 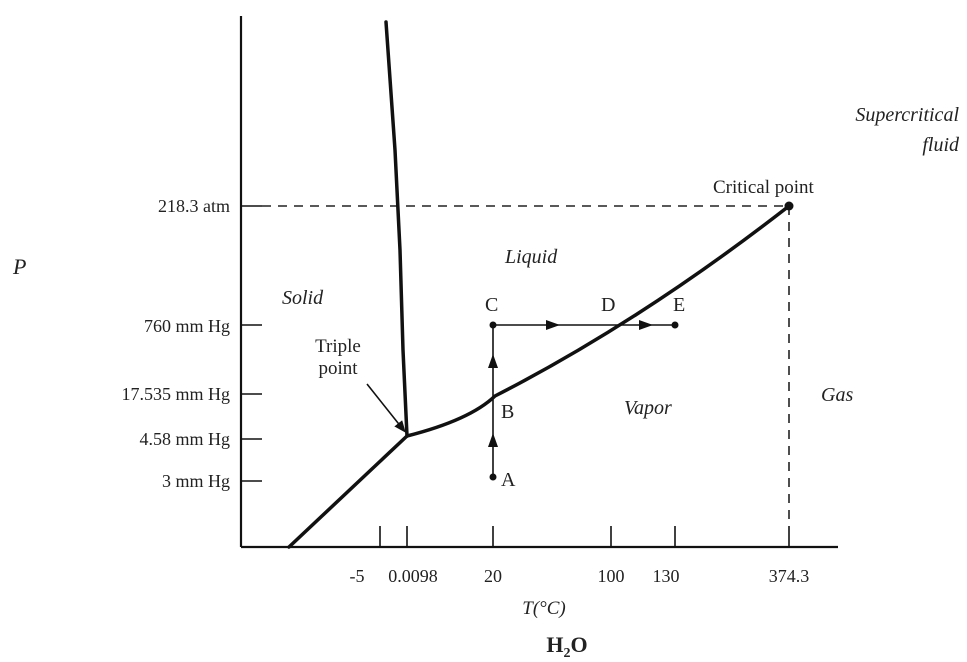 What do you see at coordinates (357, 576) in the screenshot?
I see `x-tick-label-minus5: -5` at bounding box center [357, 576].